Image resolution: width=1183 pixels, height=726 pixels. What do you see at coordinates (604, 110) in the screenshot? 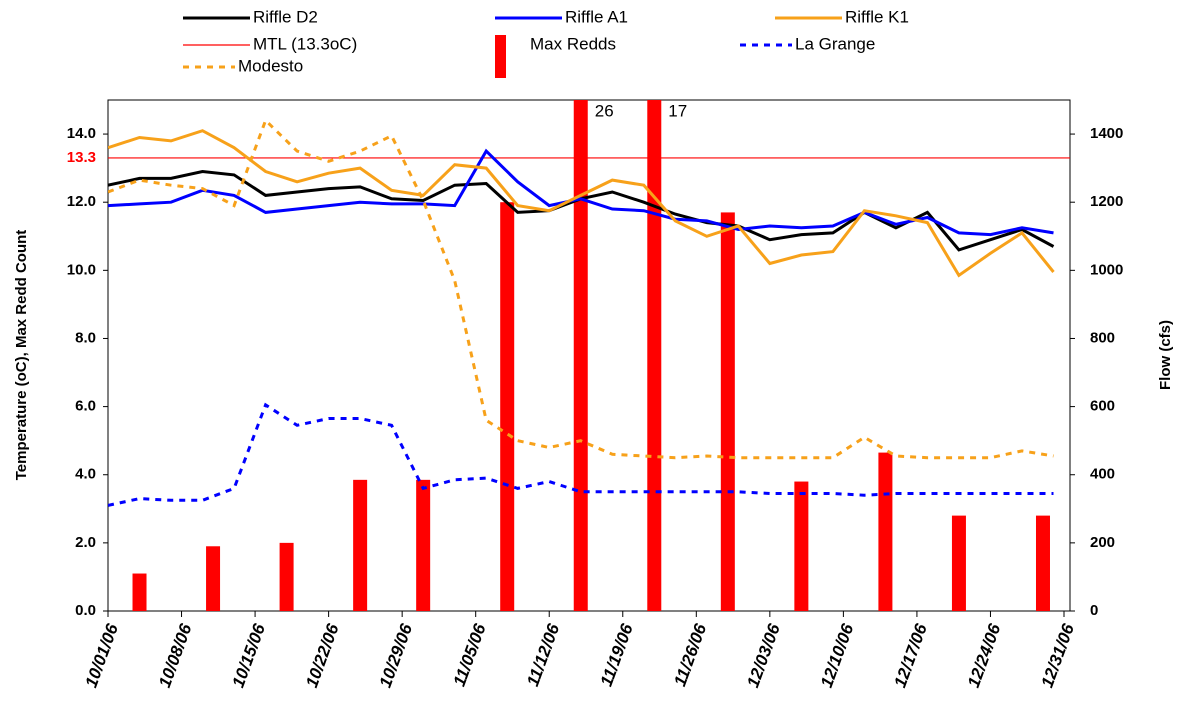
I see `bar-value-label: 26` at bounding box center [604, 110].